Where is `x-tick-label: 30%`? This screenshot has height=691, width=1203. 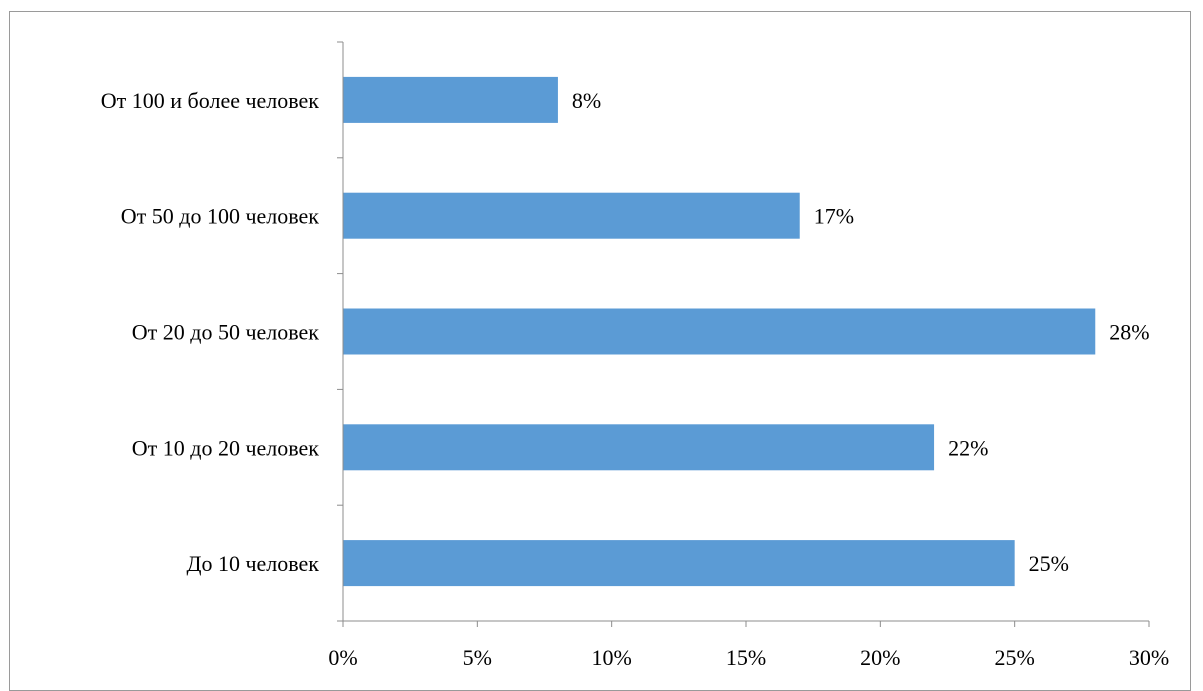
x-tick-label: 30% is located at coordinates (1149, 657).